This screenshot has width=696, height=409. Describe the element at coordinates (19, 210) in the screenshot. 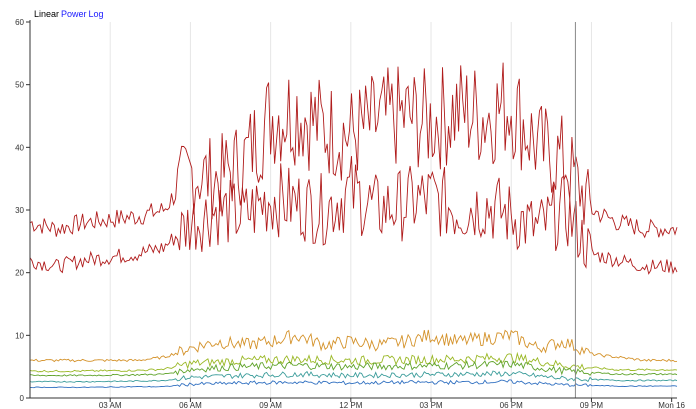

I see `y-tick-label: 30` at that location.